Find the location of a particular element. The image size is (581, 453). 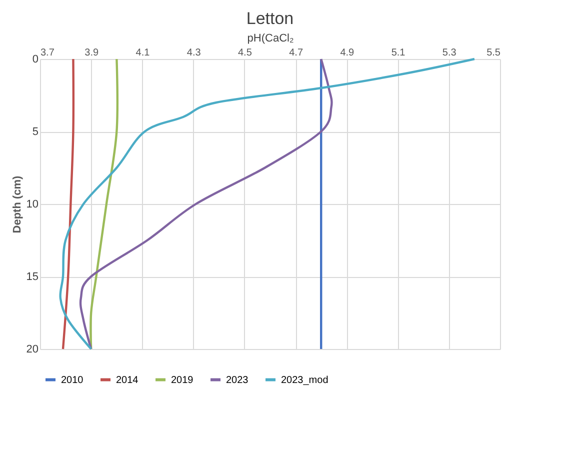

x-tick-label: 3.9 is located at coordinates (91, 53).